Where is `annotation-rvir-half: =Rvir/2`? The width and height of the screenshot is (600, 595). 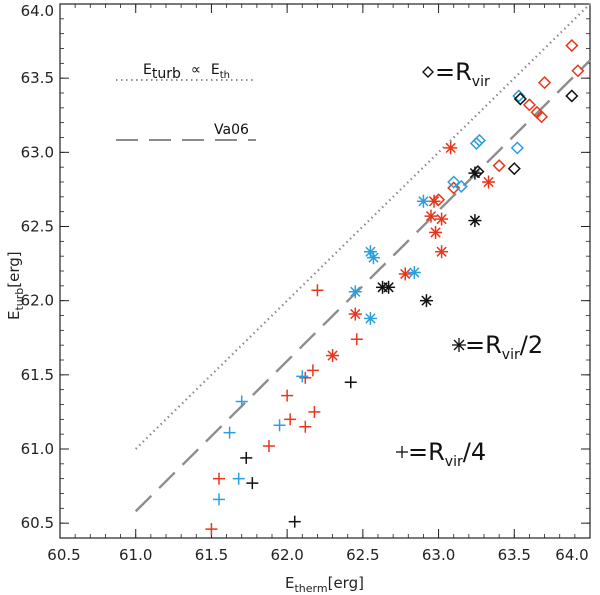 annotation-rvir-half: =Rvir/2 is located at coordinates (497, 347).